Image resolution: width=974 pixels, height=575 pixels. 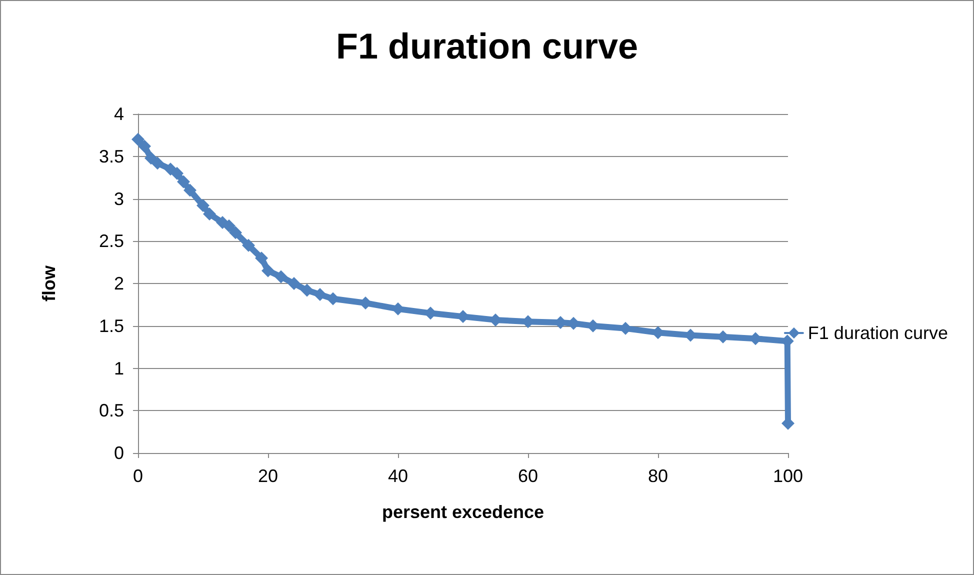 What do you see at coordinates (398, 476) in the screenshot?
I see `x-tick-label: 40` at bounding box center [398, 476].